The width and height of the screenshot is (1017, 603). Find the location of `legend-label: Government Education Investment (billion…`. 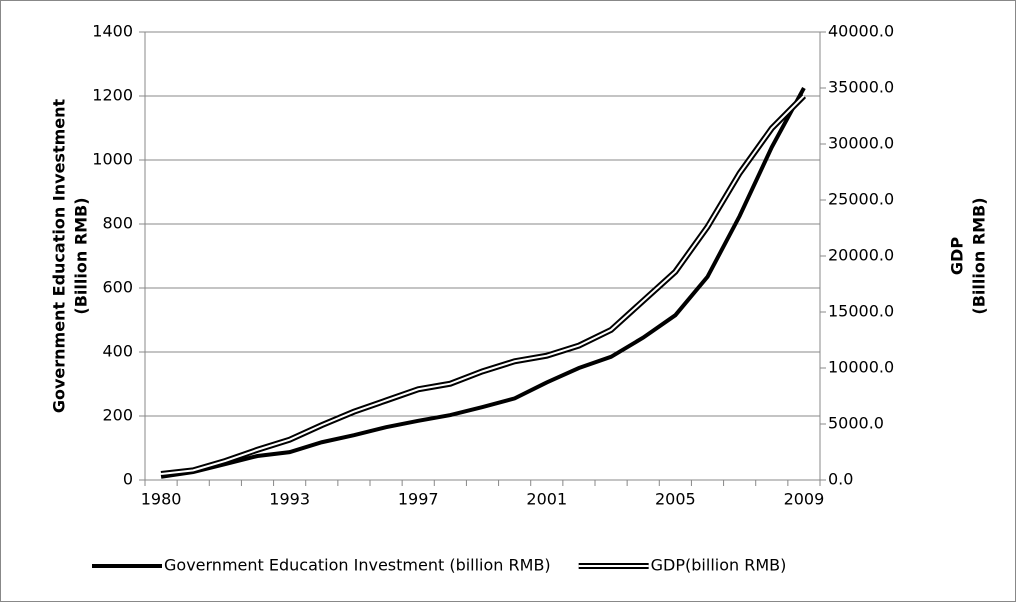

legend-label: Government Education Investment (billion… is located at coordinates (357, 565).